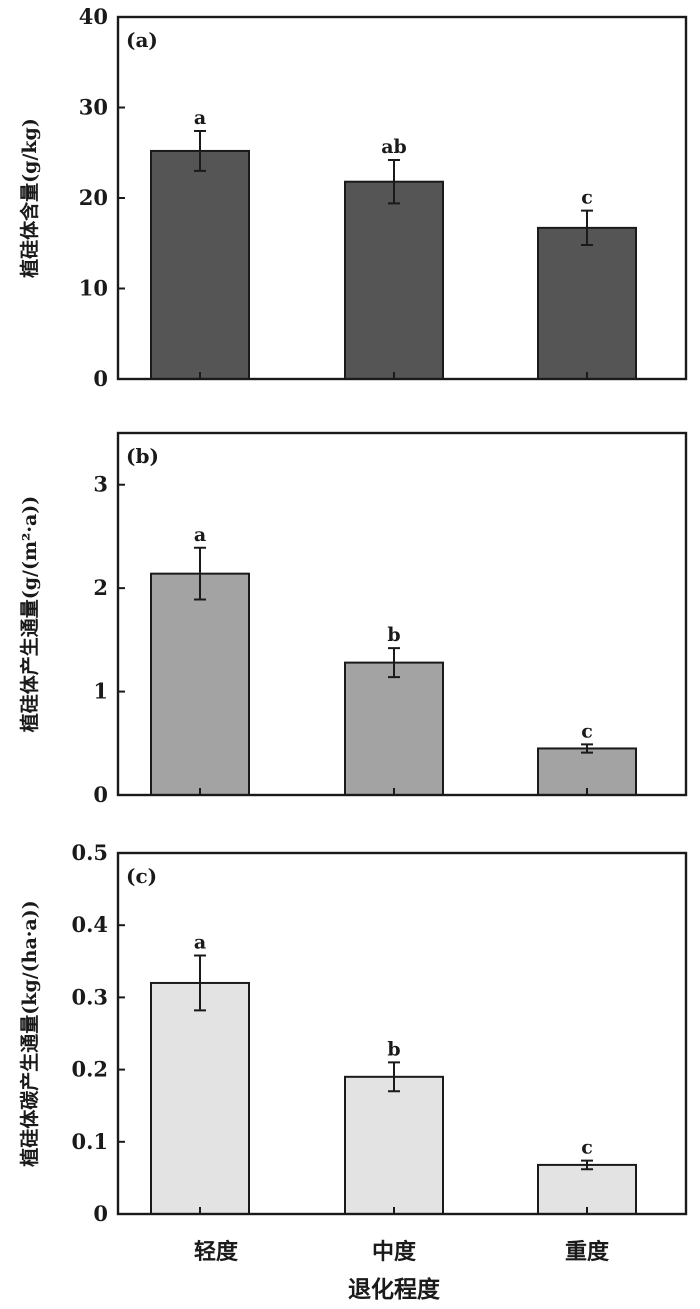 This screenshot has height=1309, width=700. What do you see at coordinates (100, 484) in the screenshot?
I see `y-tick-label-3: 3` at bounding box center [100, 484].